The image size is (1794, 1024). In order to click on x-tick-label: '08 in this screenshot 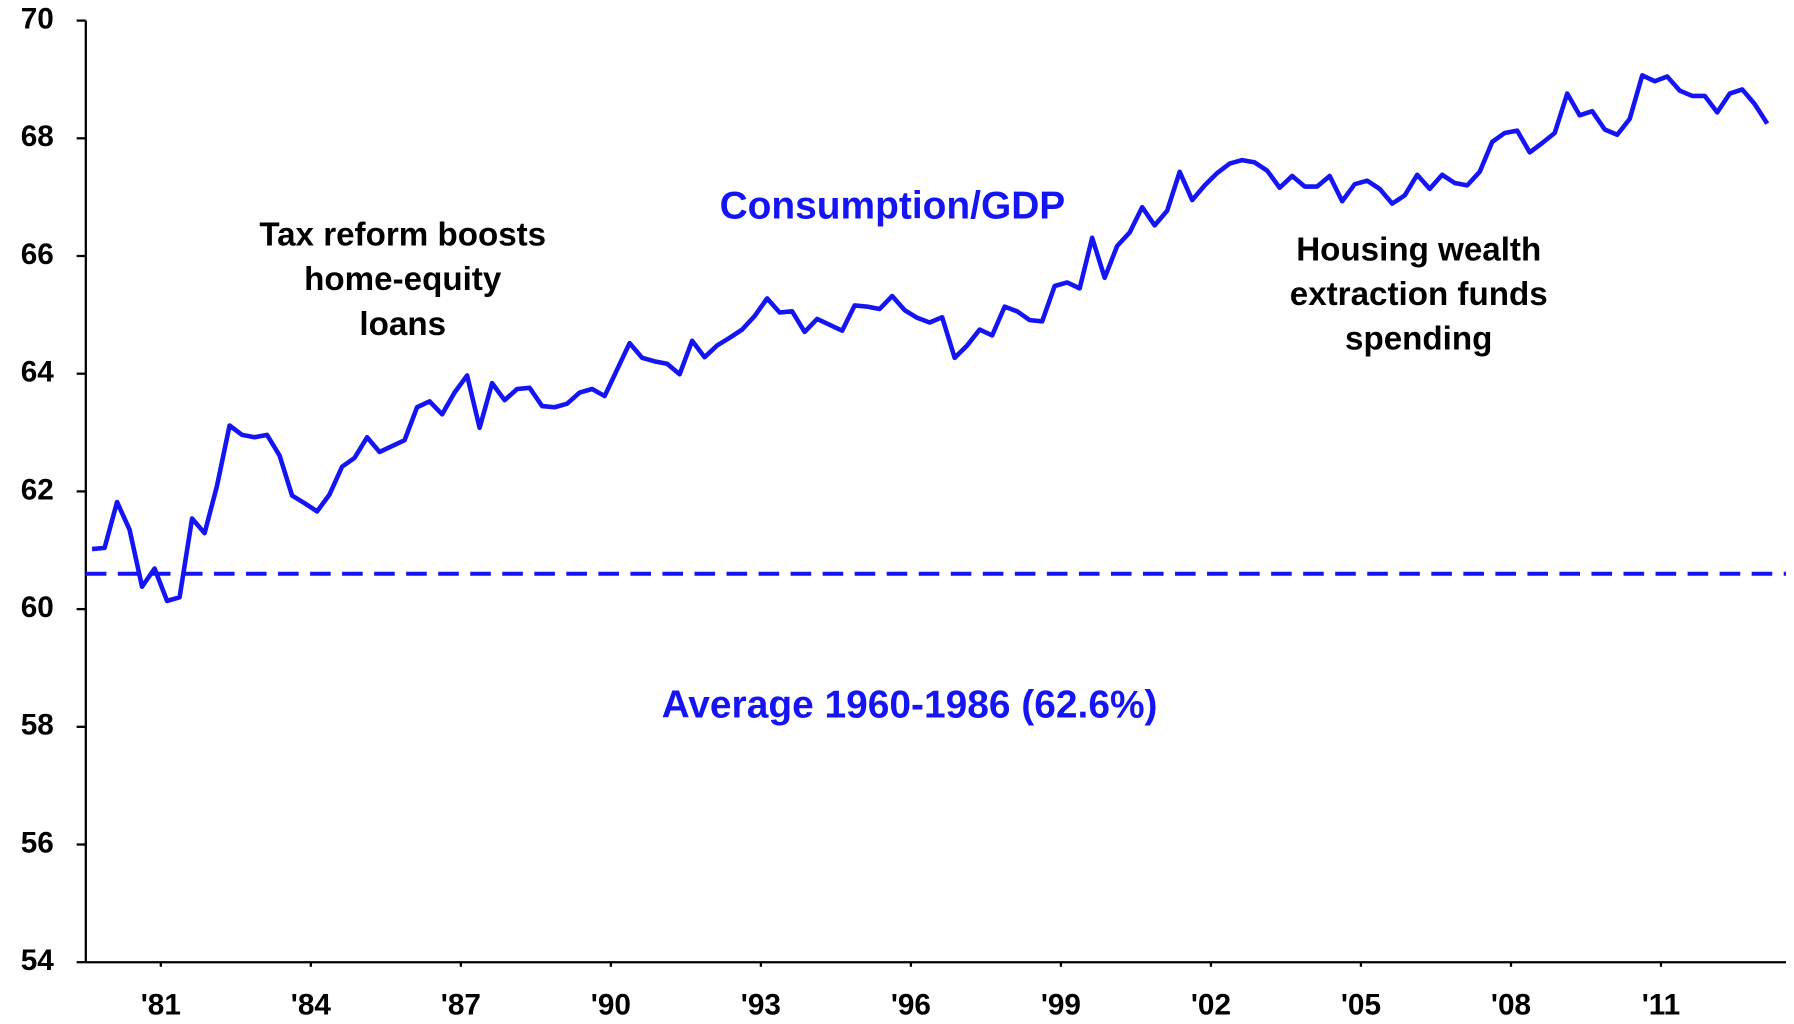, I will do `click(1511, 1005)`.